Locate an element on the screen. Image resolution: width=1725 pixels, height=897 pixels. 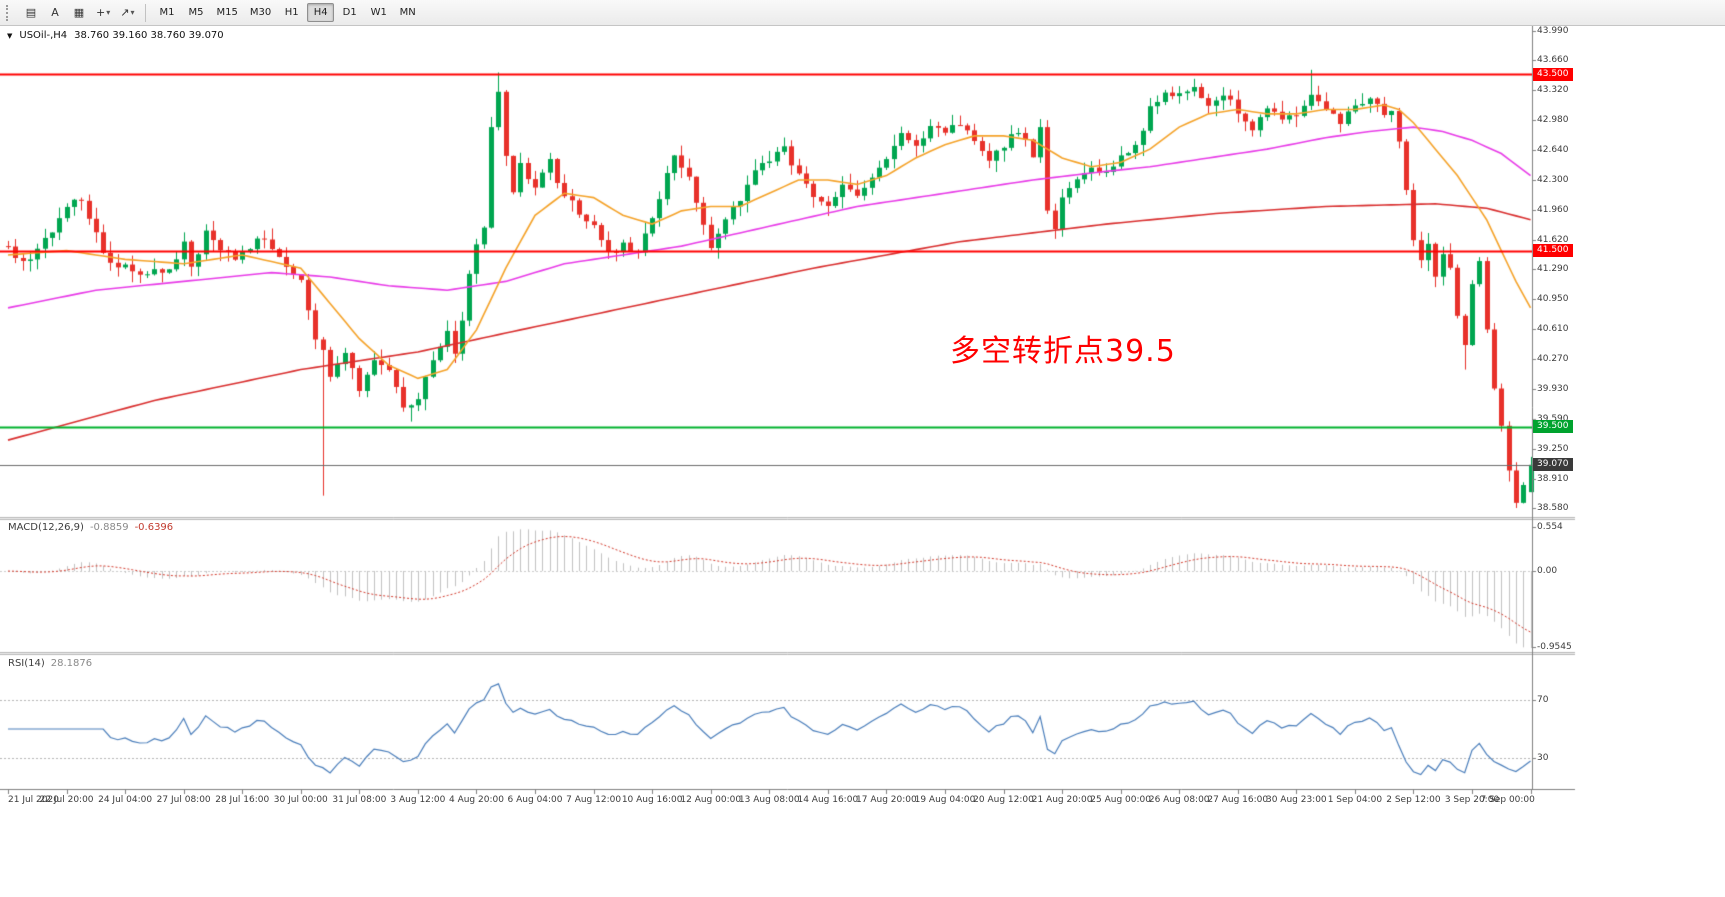
time-axis-label: 27 Jul 08:00 is located at coordinates (183, 800).